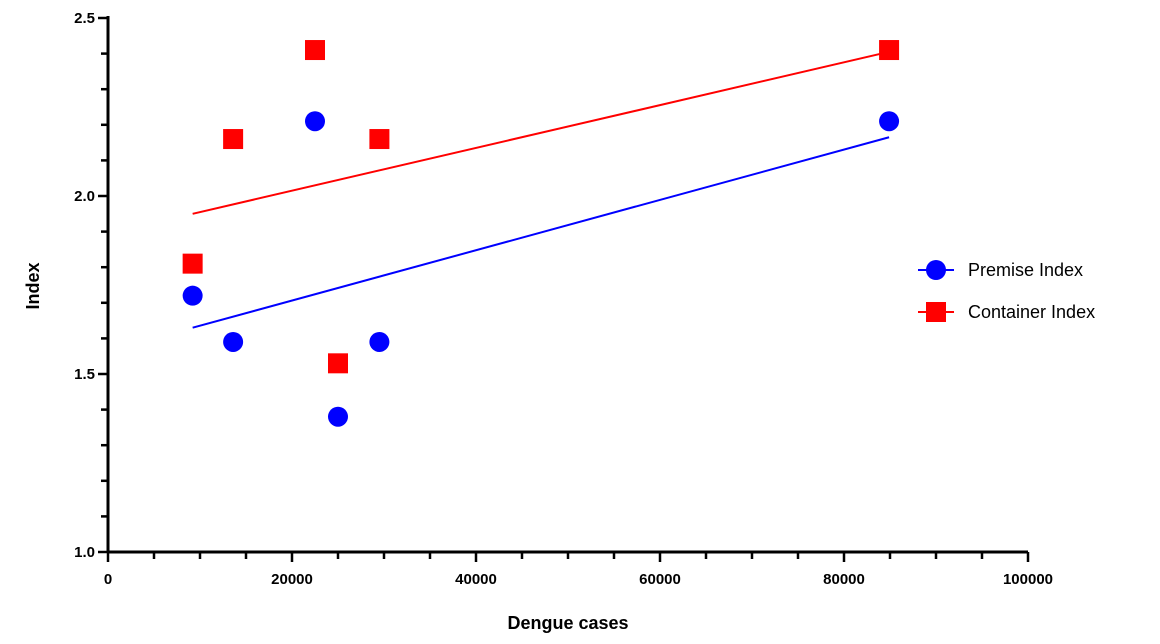  I want to click on y-tick-label: 1.0, so click(84, 552).